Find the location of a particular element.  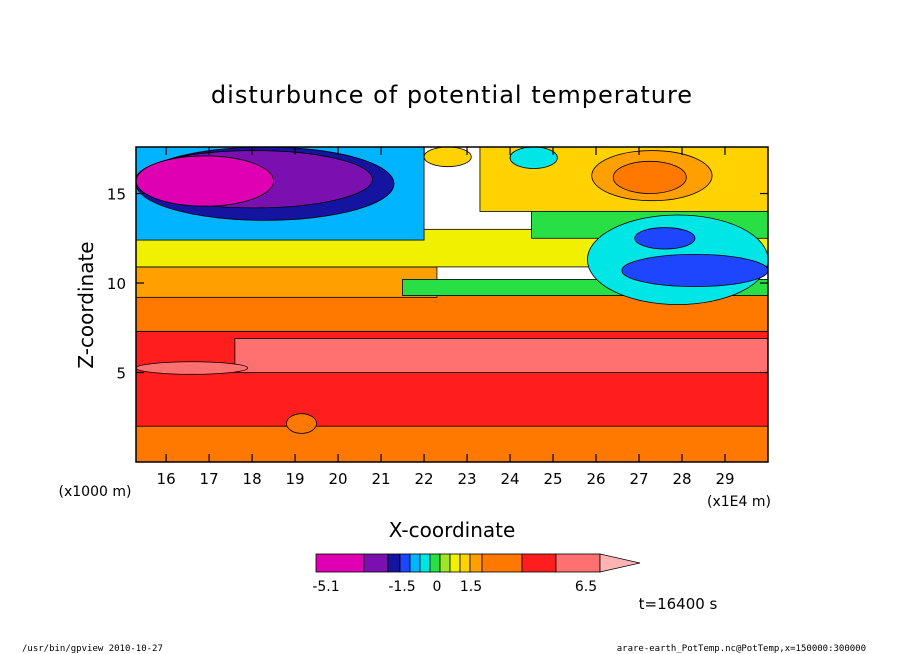

x-tick-label: 27 is located at coordinates (638, 479).